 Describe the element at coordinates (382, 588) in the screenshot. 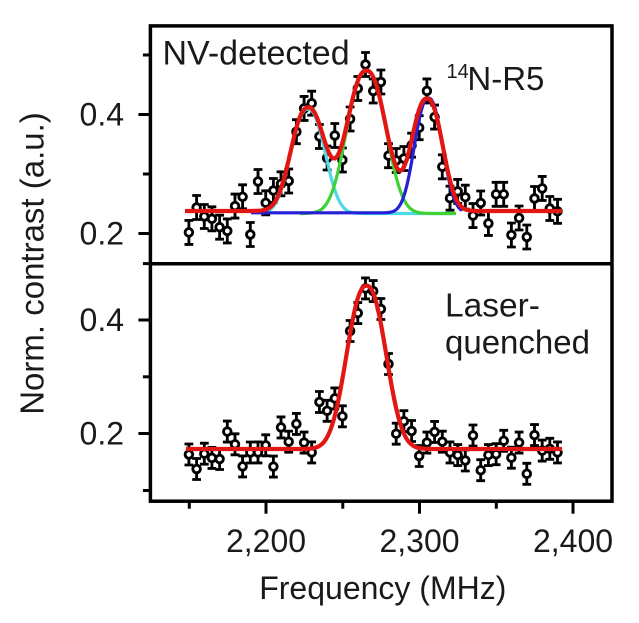

I see `svg-text: Frequency (MHz)` at that location.